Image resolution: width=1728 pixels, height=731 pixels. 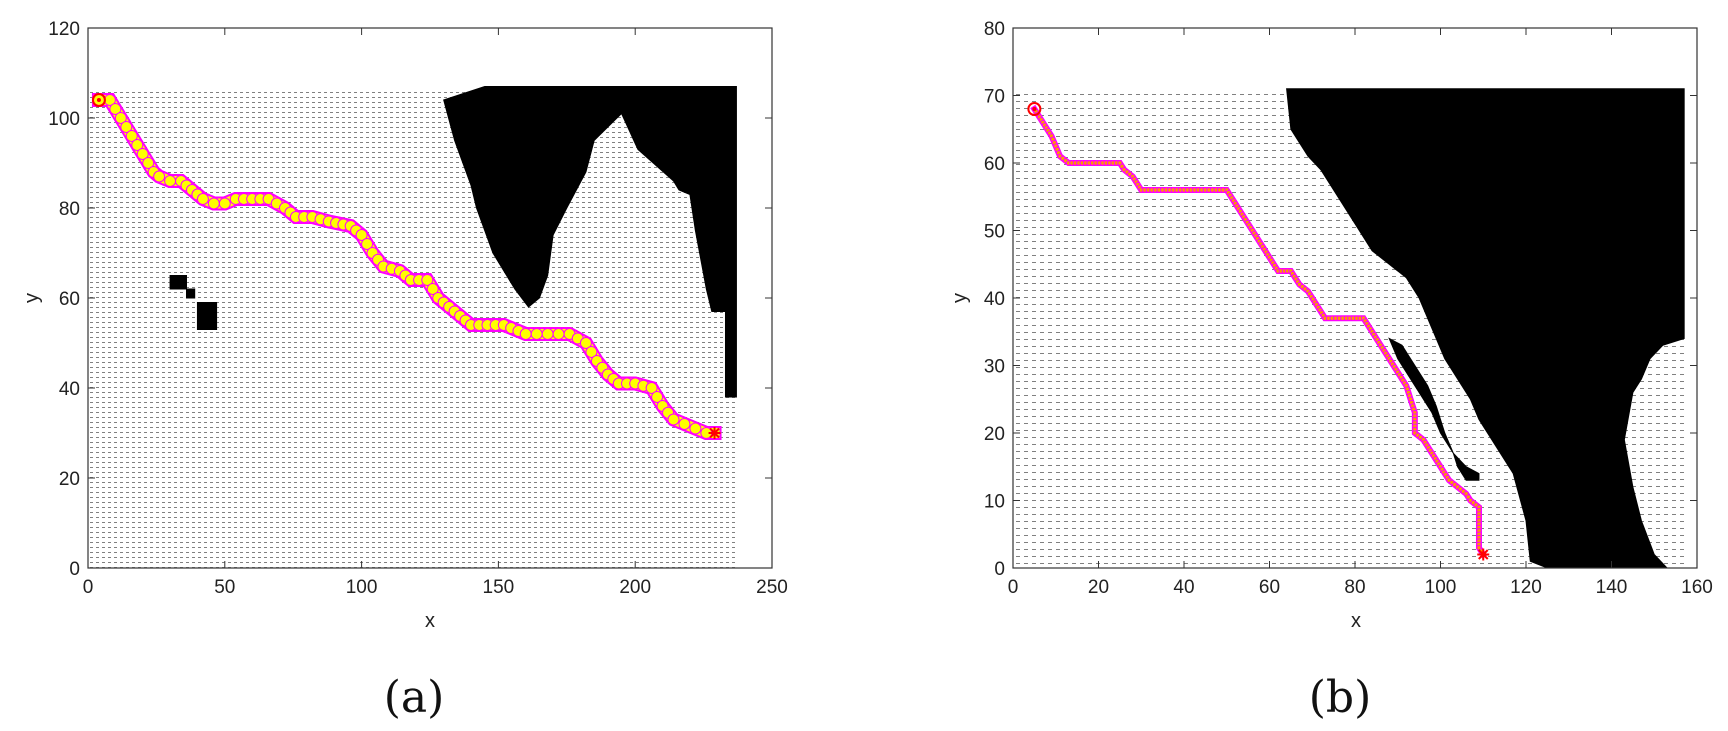 I want to click on x-tick-label: 40, so click(x=1183, y=587).